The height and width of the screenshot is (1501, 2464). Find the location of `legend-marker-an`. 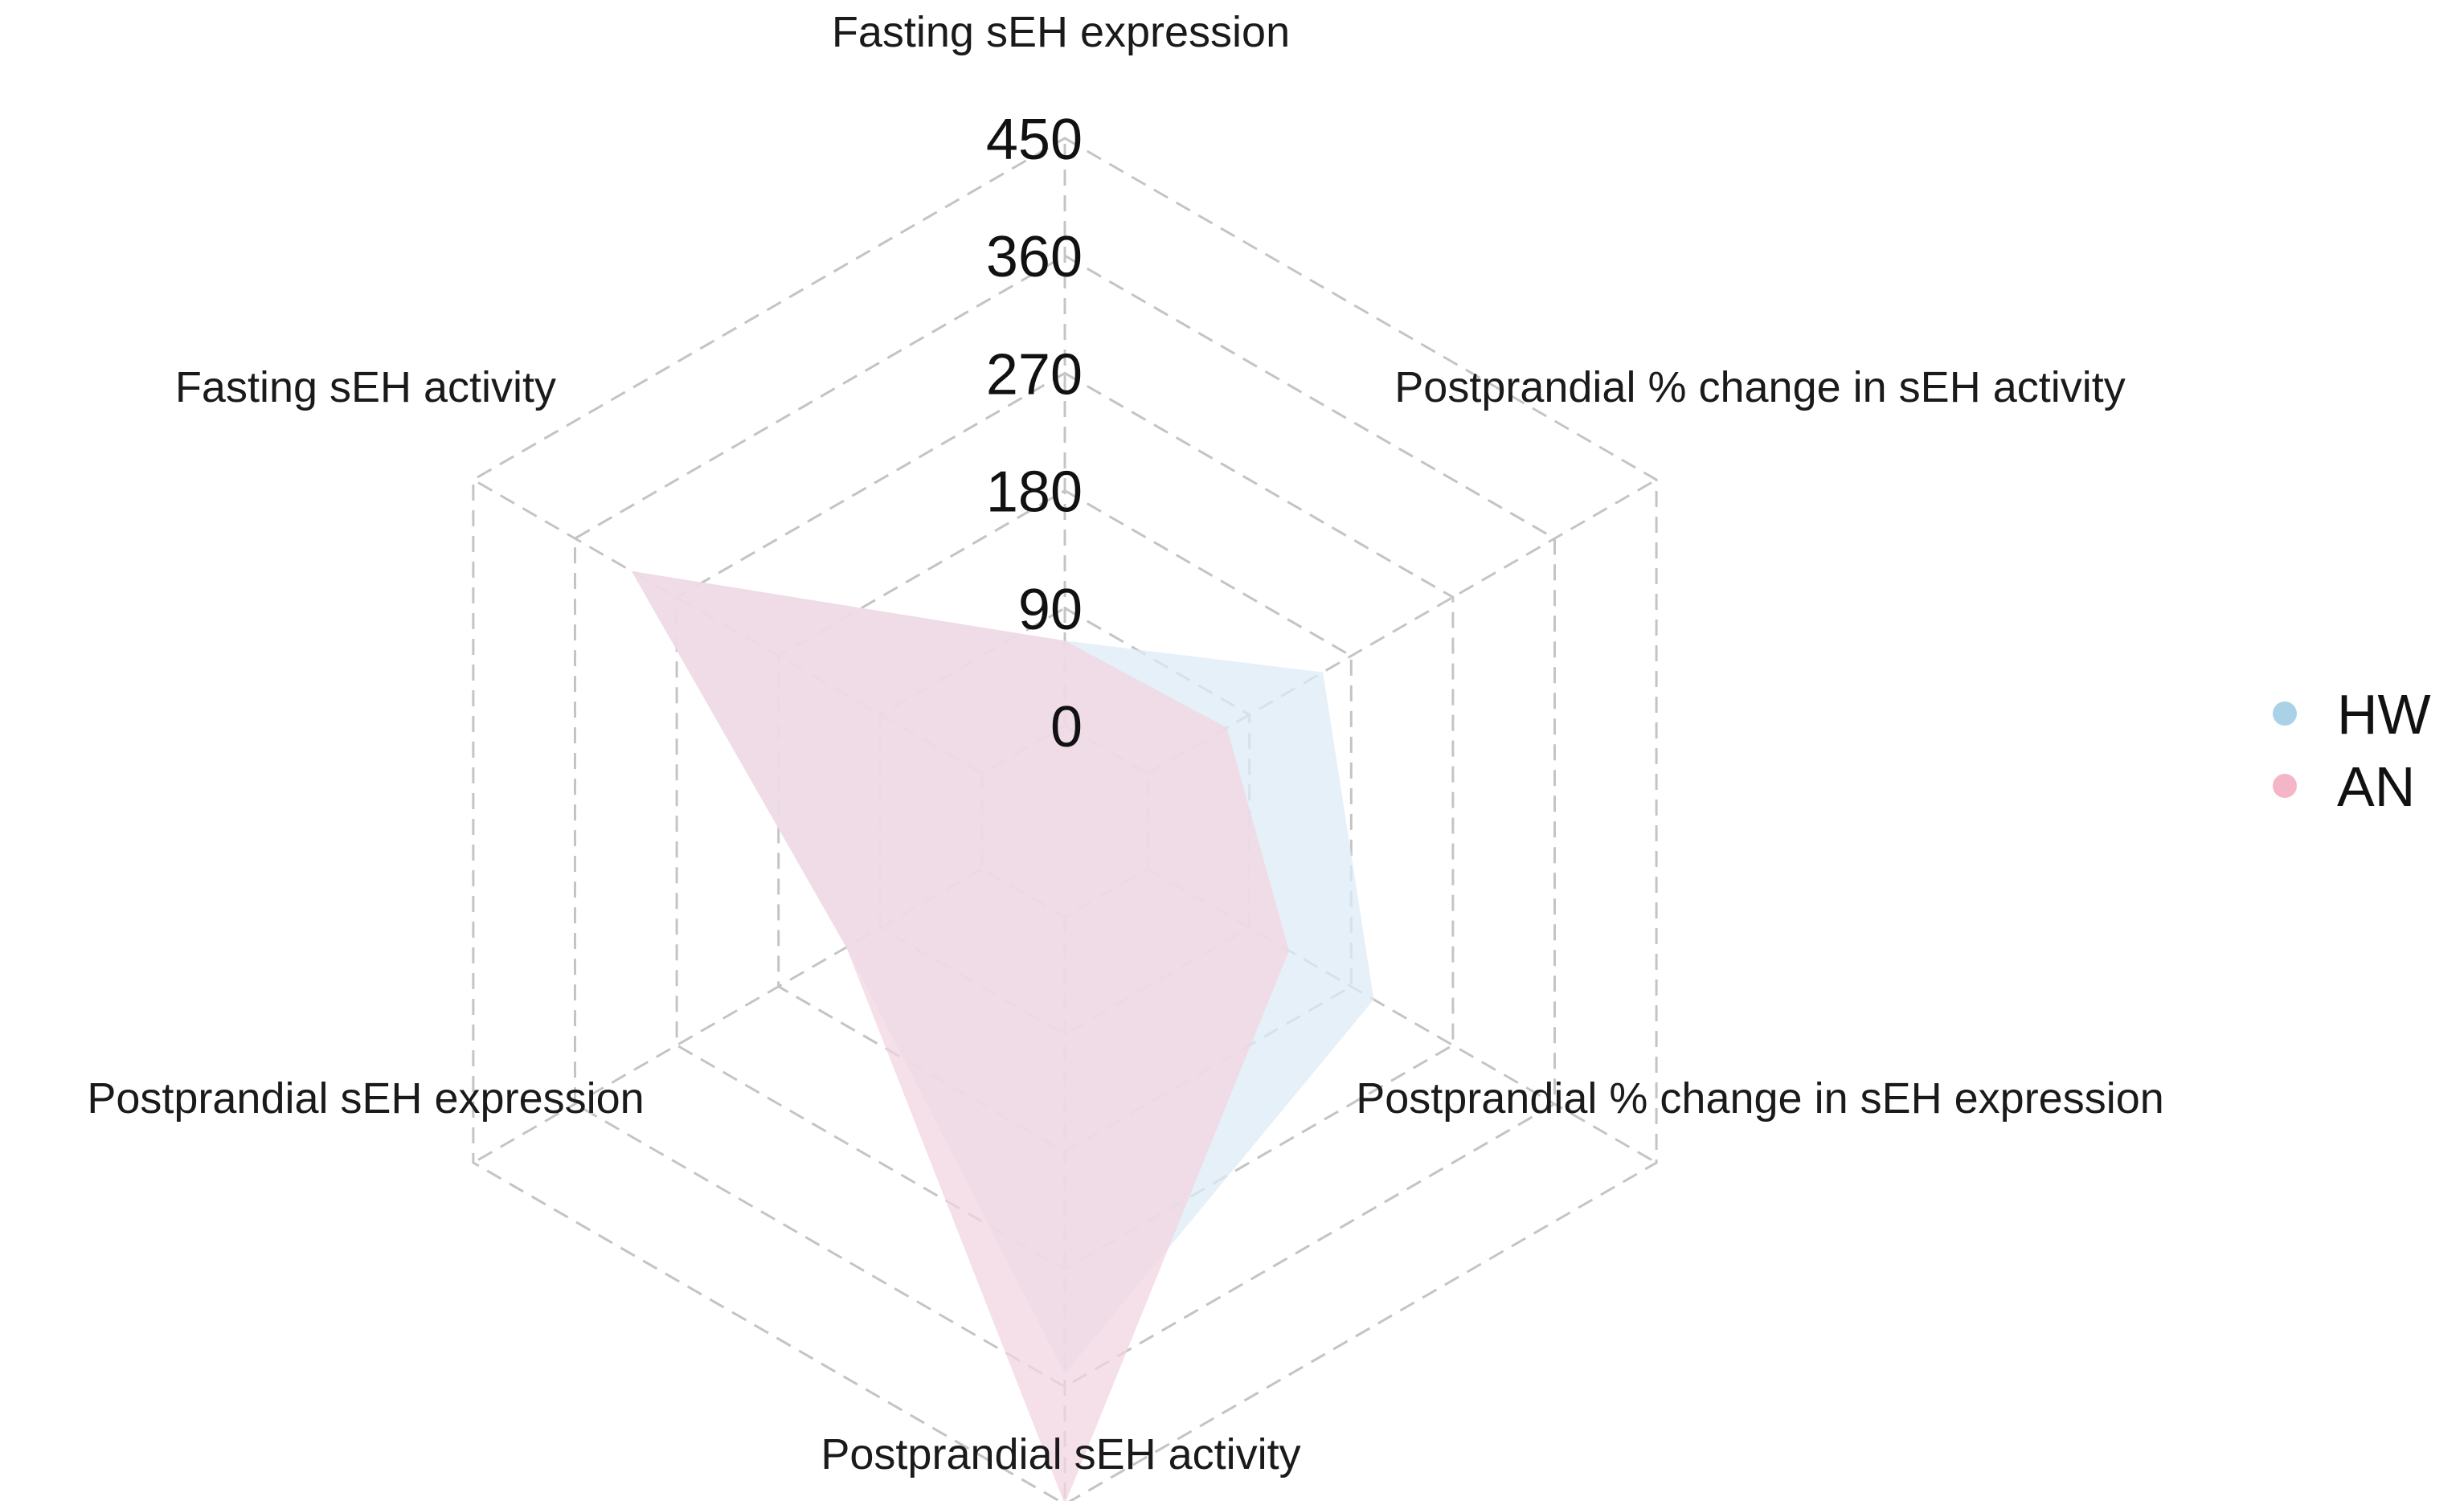

legend-marker-an is located at coordinates (2285, 786).